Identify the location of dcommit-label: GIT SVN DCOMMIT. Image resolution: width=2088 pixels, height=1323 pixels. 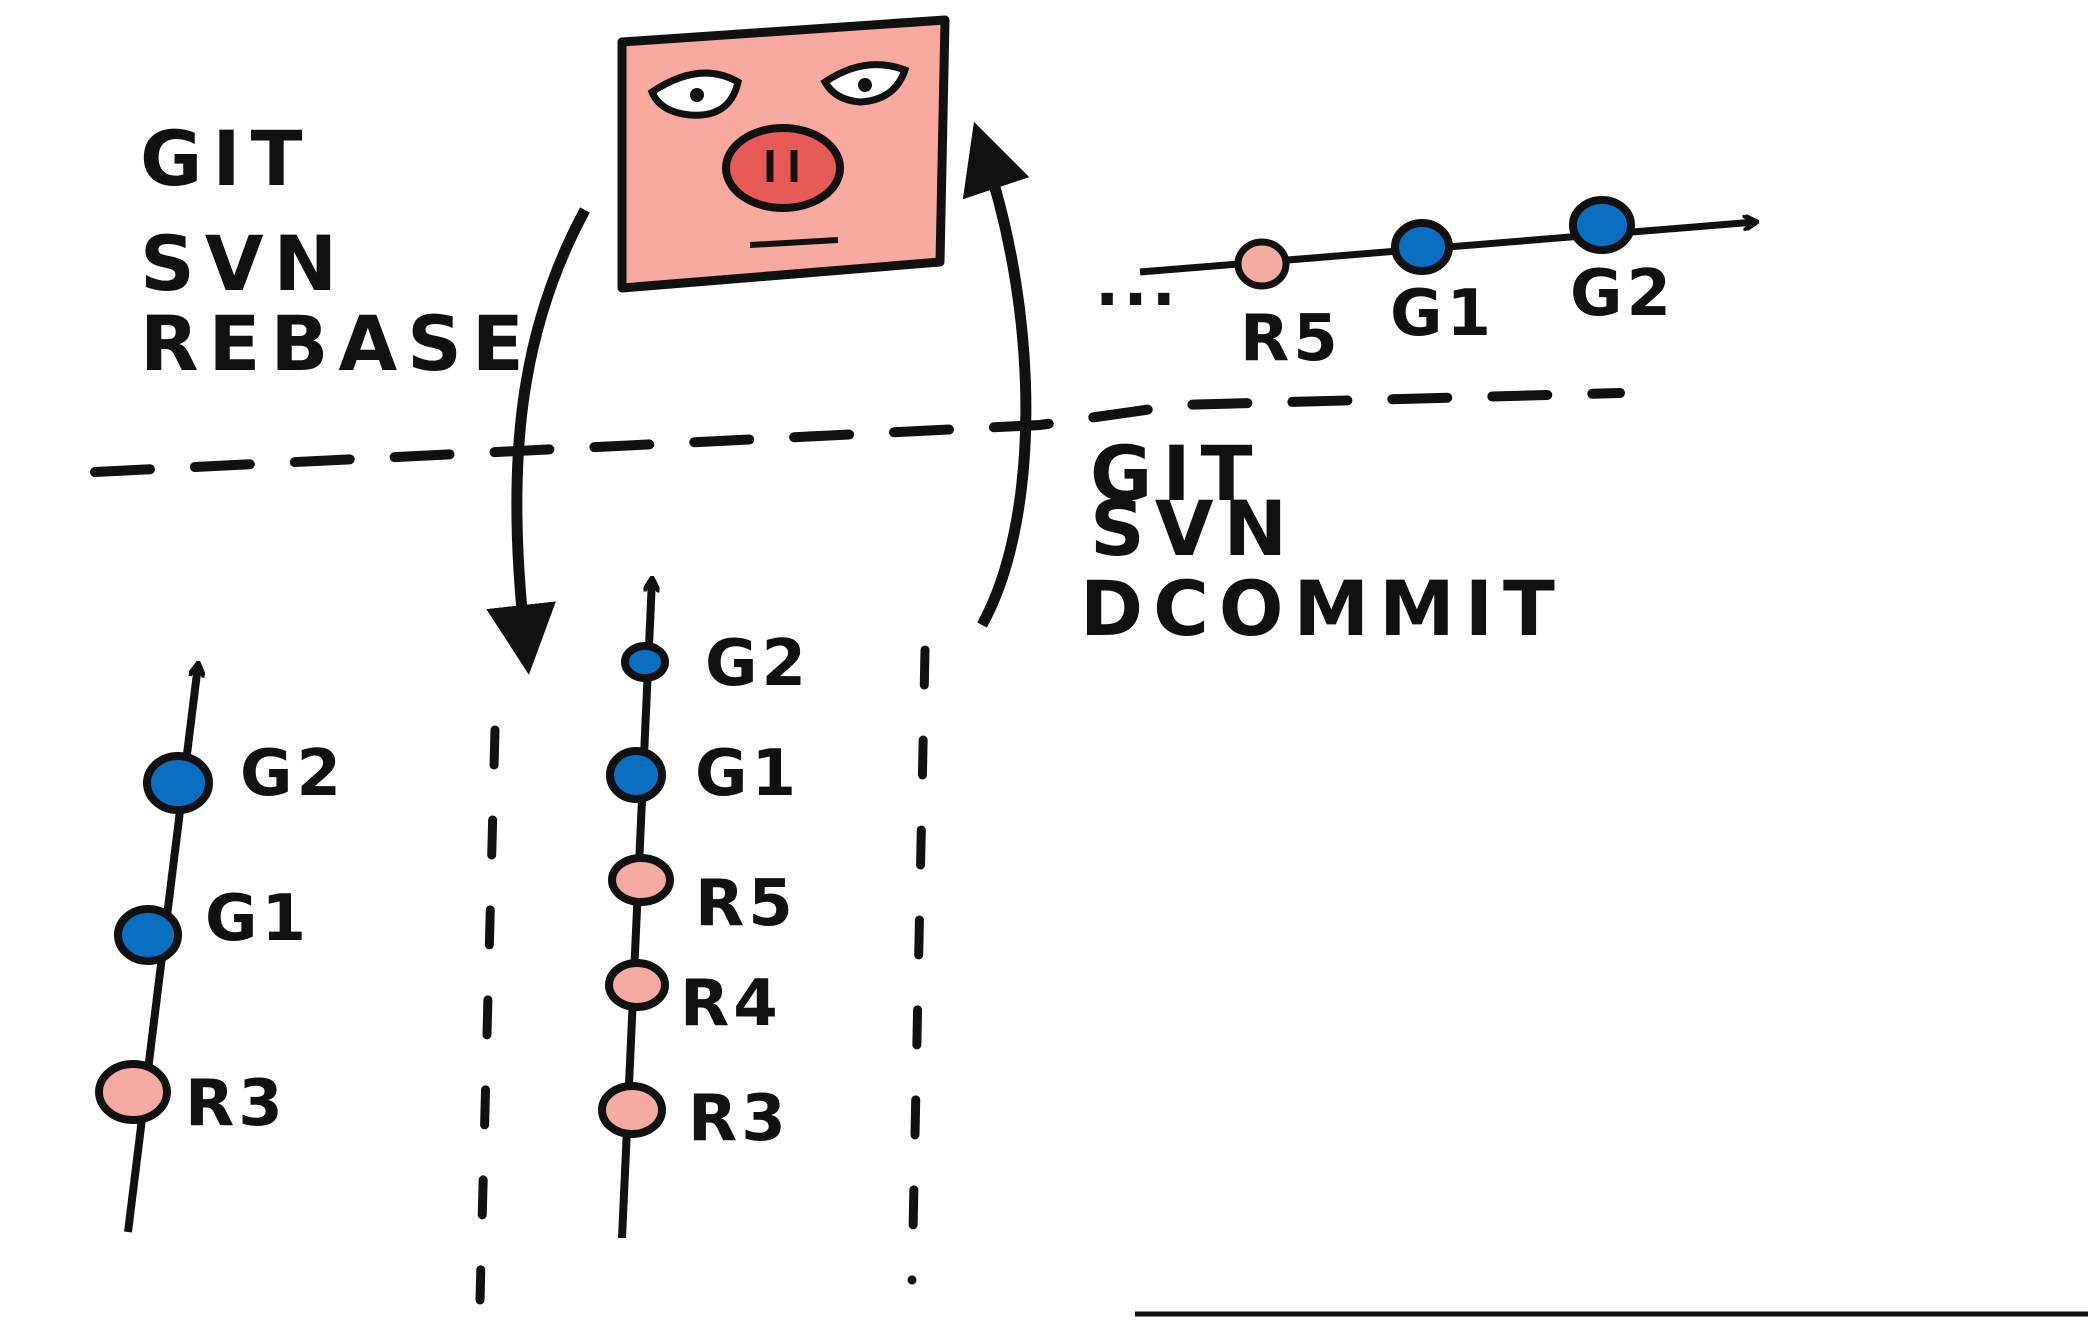
(1322, 541).